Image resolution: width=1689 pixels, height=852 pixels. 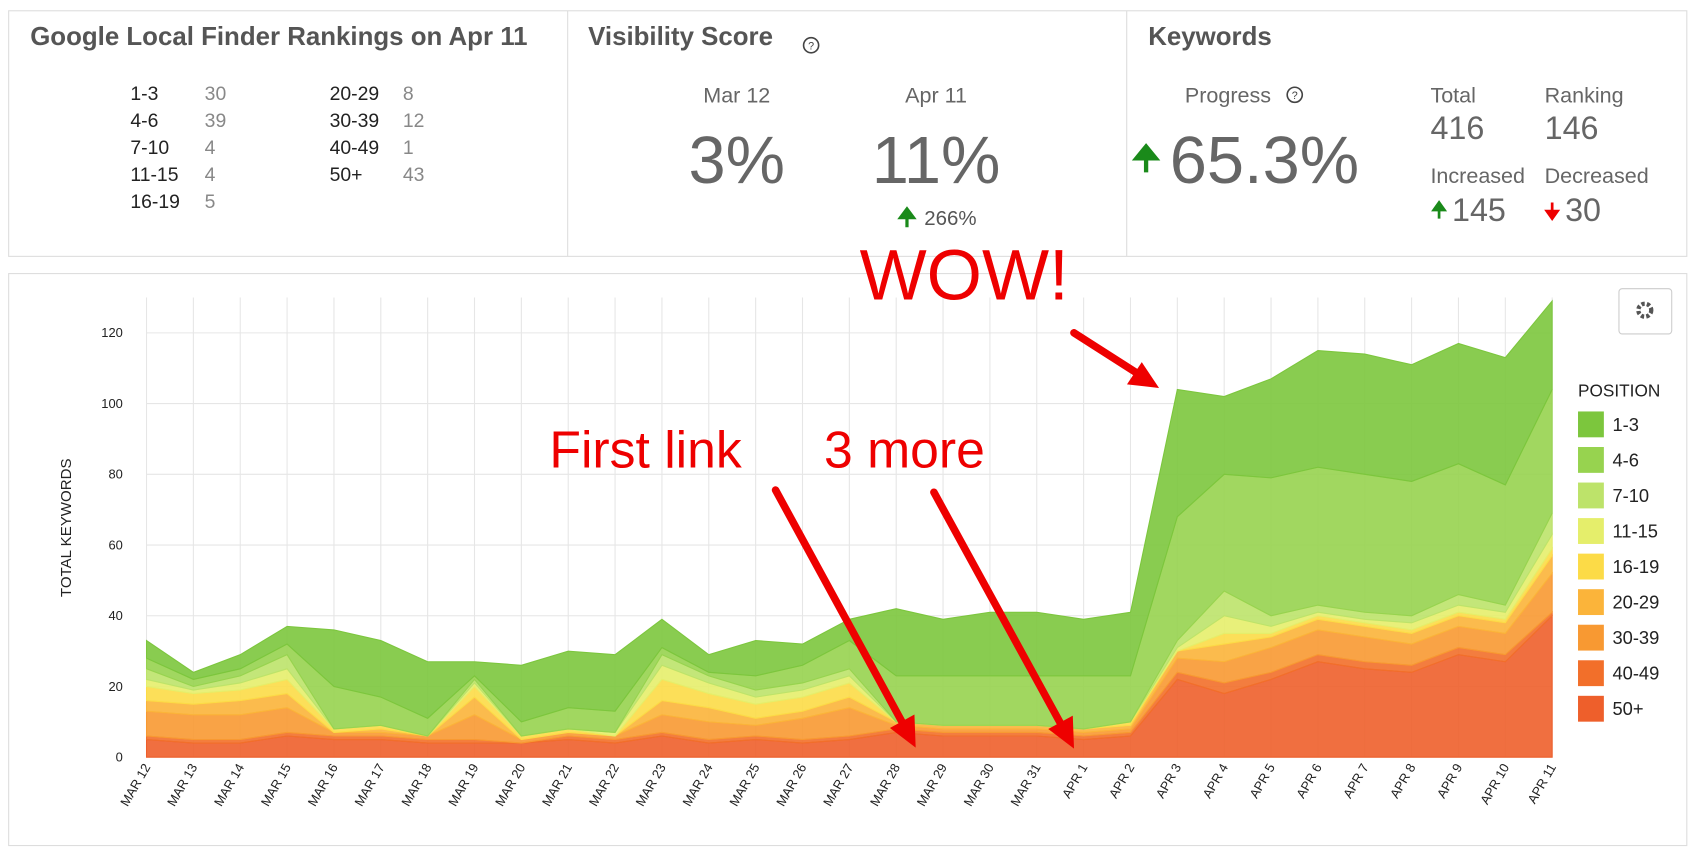 What do you see at coordinates (1627, 708) in the screenshot?
I see `legend-label: 50+` at bounding box center [1627, 708].